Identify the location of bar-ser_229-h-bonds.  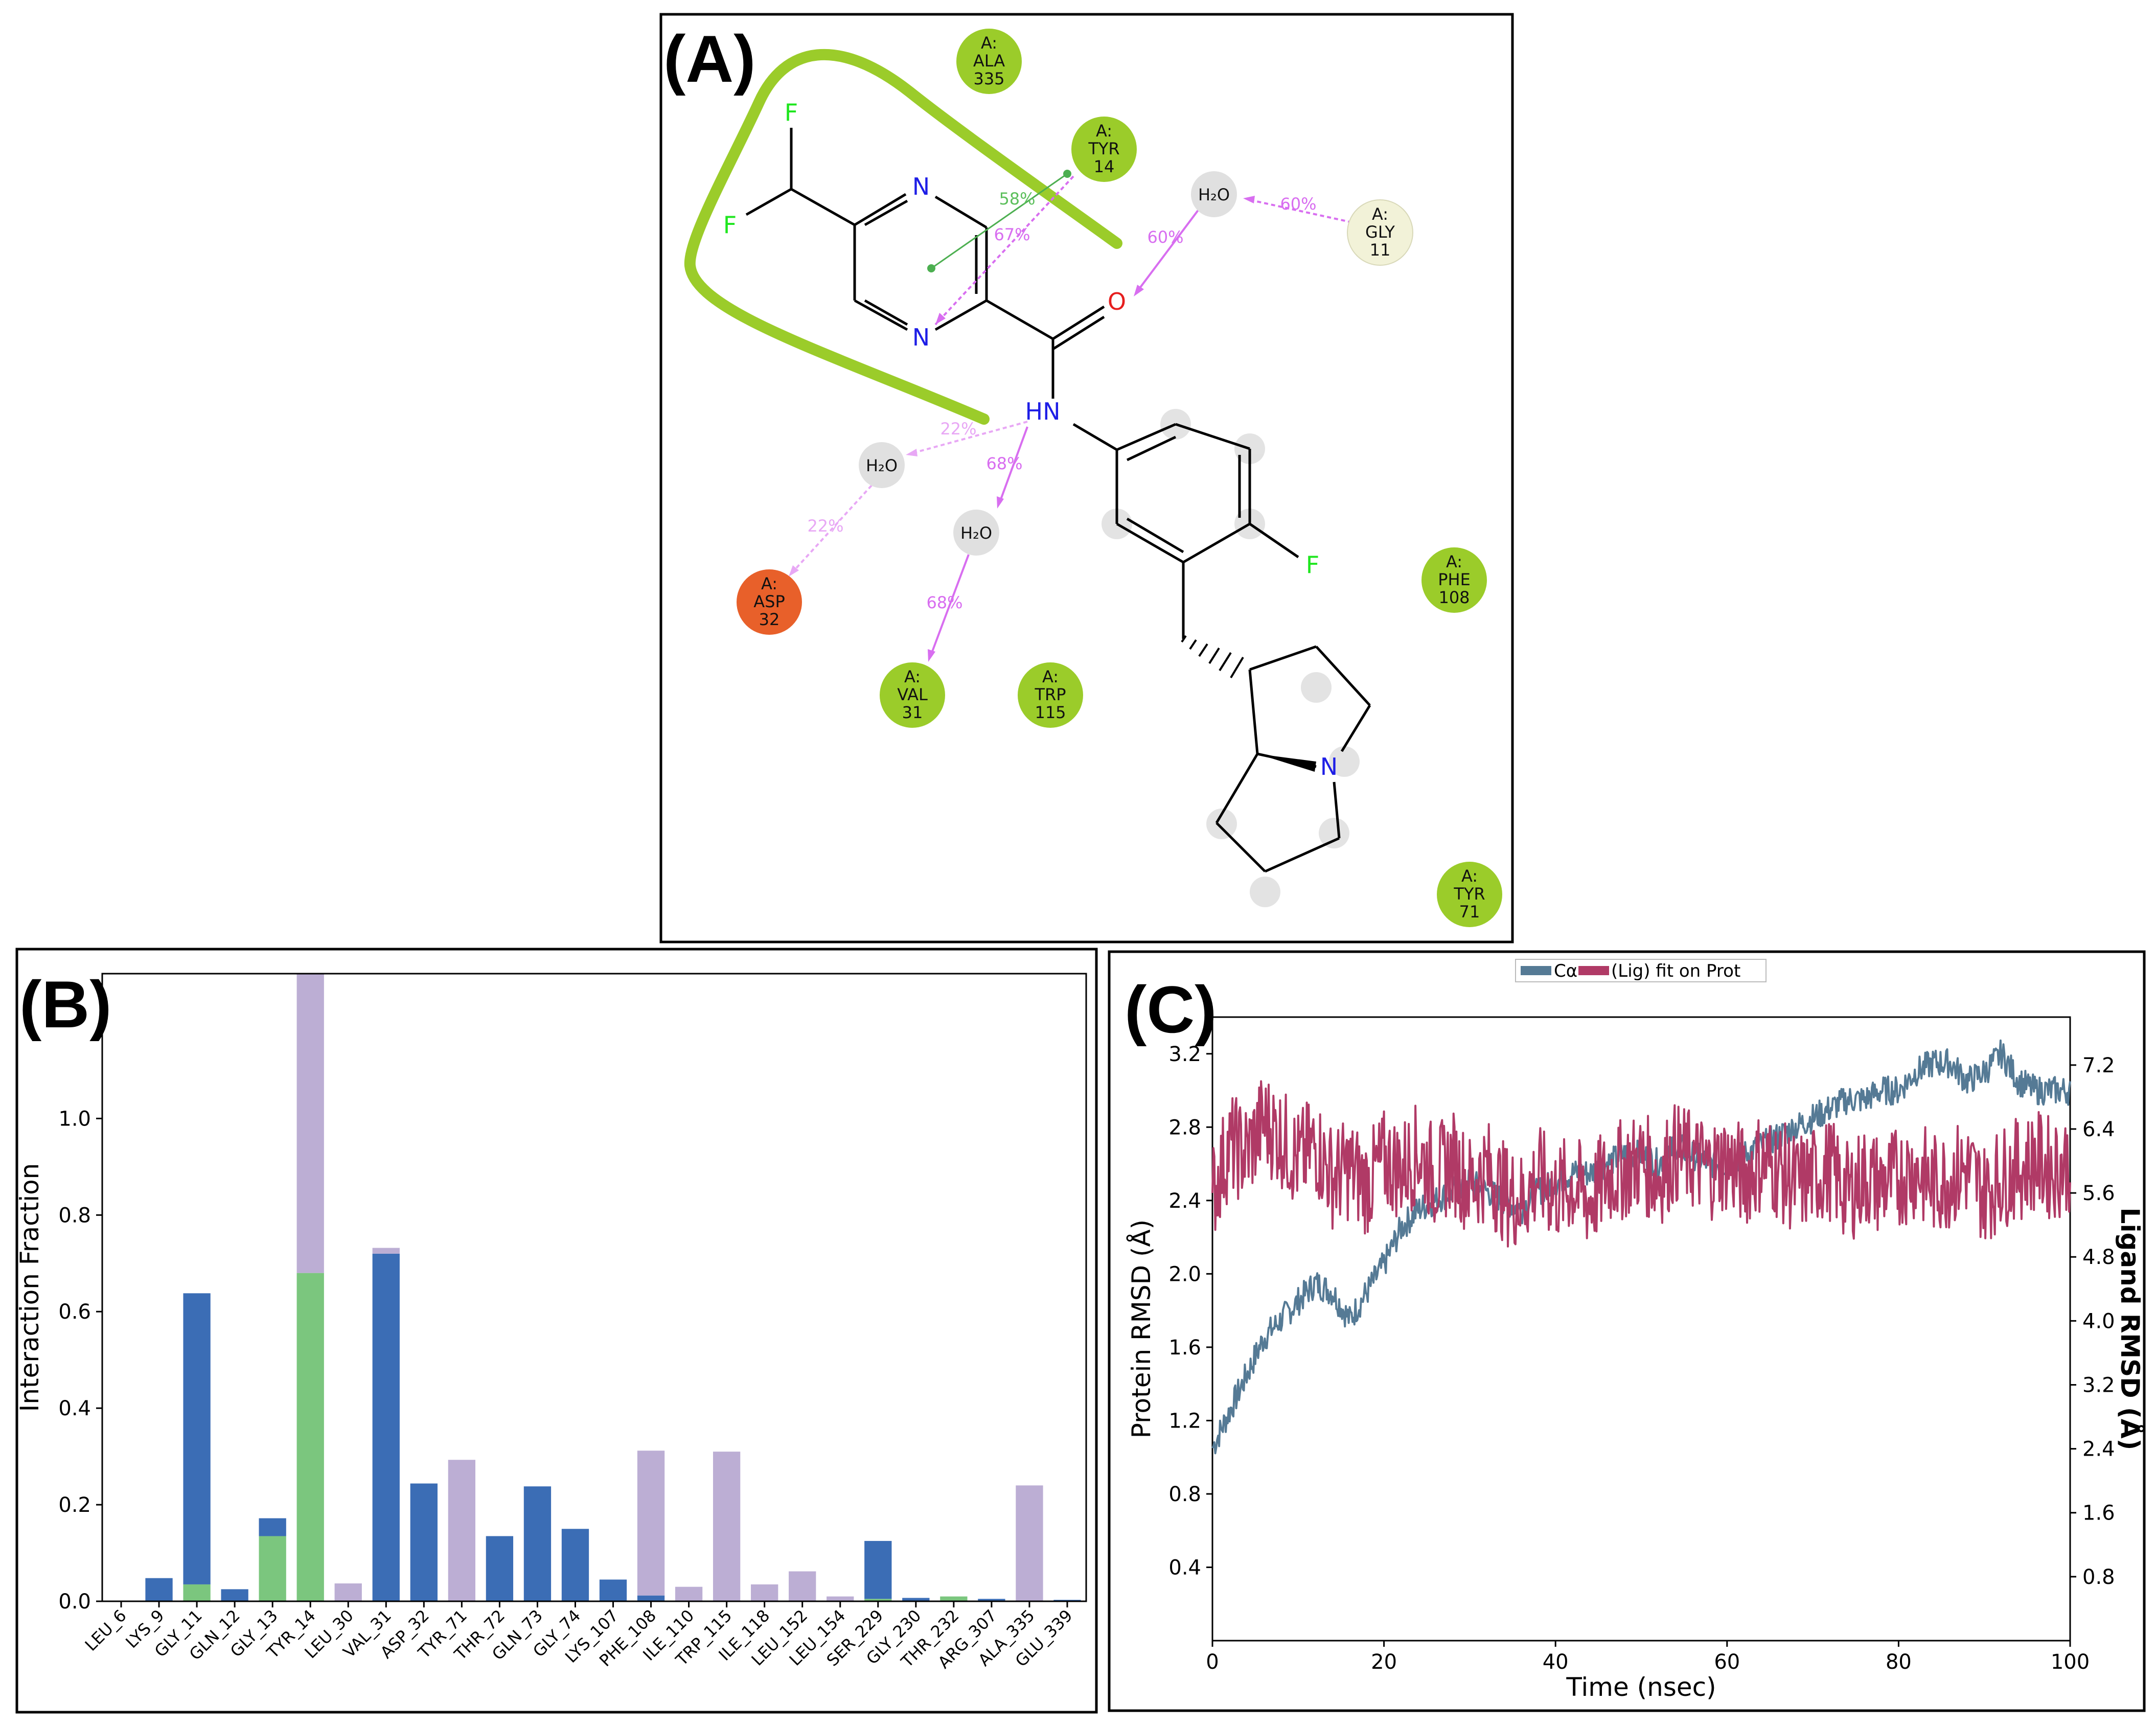
(878, 1600).